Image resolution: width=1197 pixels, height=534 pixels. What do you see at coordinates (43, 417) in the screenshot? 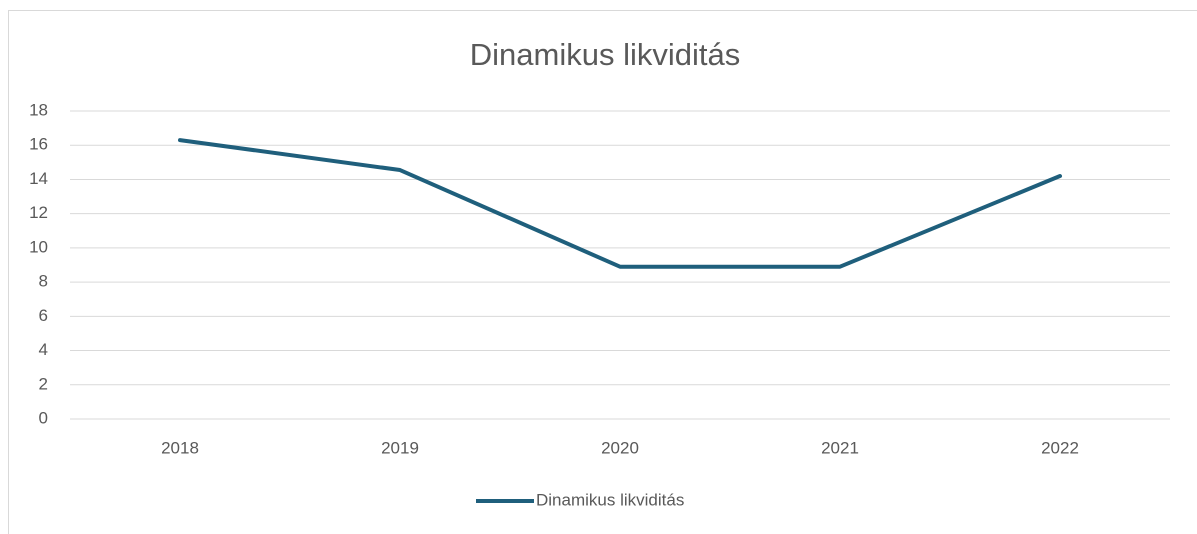
I see `y-tick-label: 0` at bounding box center [43, 417].